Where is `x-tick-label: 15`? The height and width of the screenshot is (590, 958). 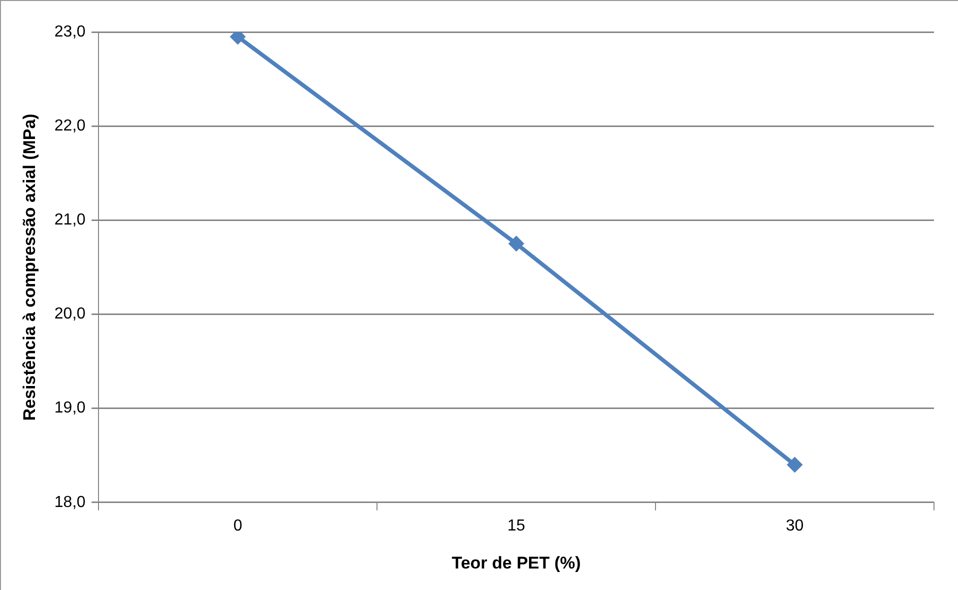 x-tick-label: 15 is located at coordinates (516, 525).